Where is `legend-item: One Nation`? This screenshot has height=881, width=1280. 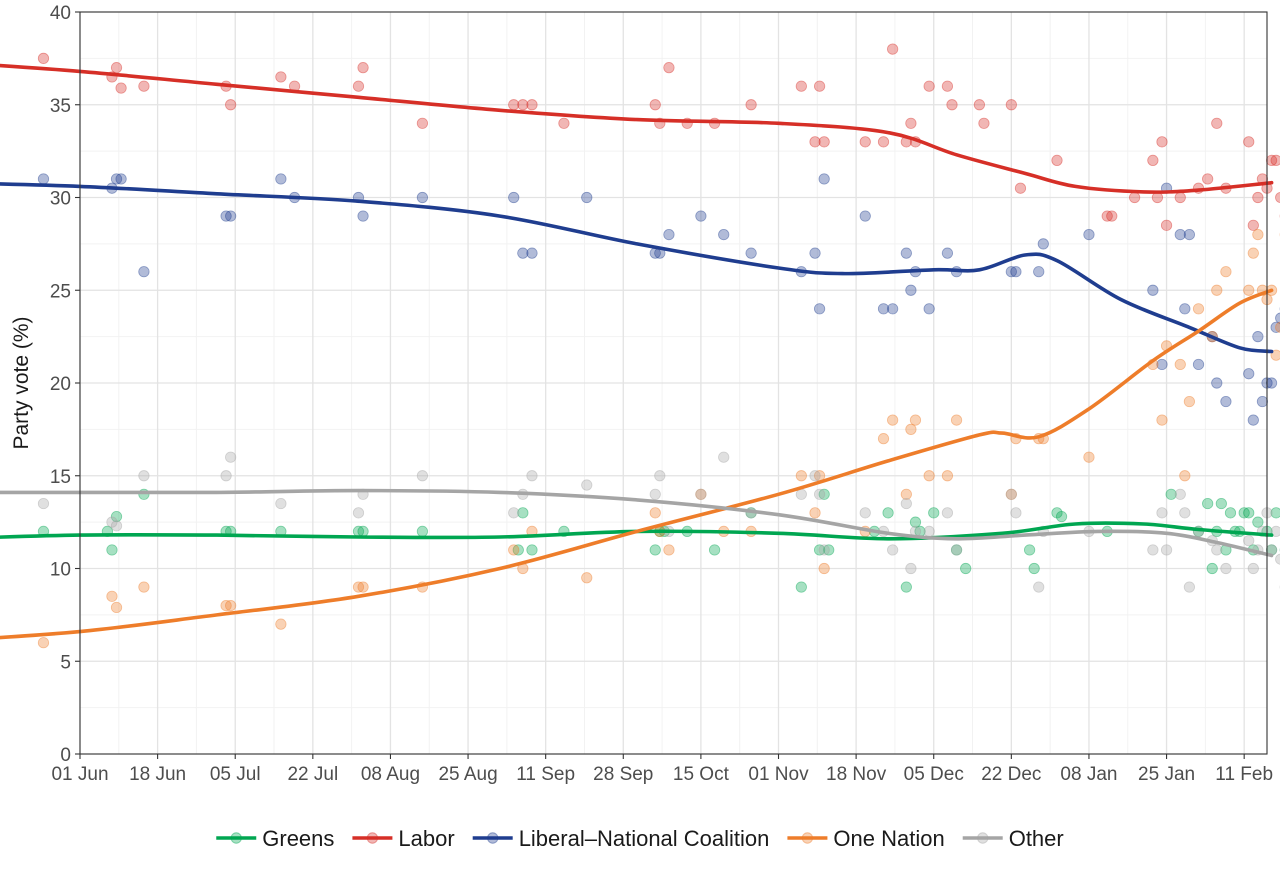
legend-item: One Nation is located at coordinates (866, 838).